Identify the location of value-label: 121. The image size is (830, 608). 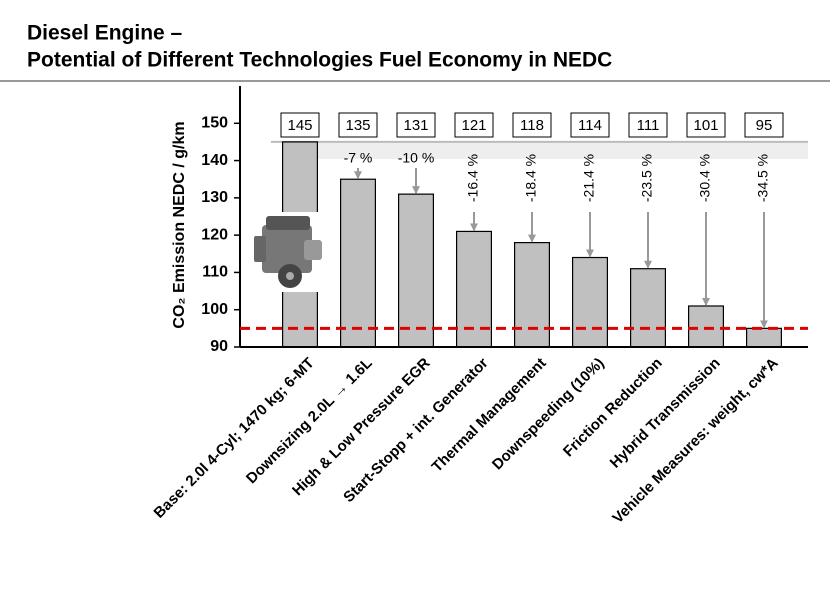
(473, 125).